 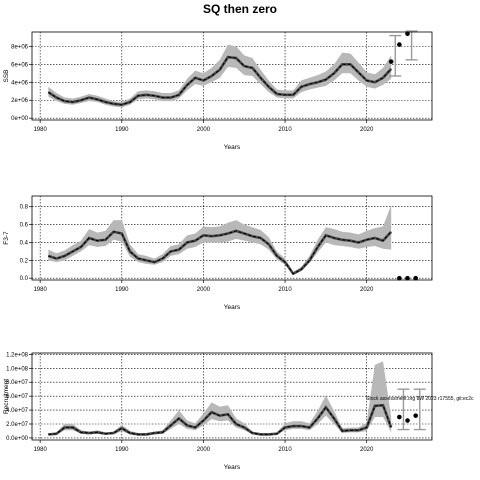 I want to click on f-estimate-line-dash, so click(x=220, y=252).